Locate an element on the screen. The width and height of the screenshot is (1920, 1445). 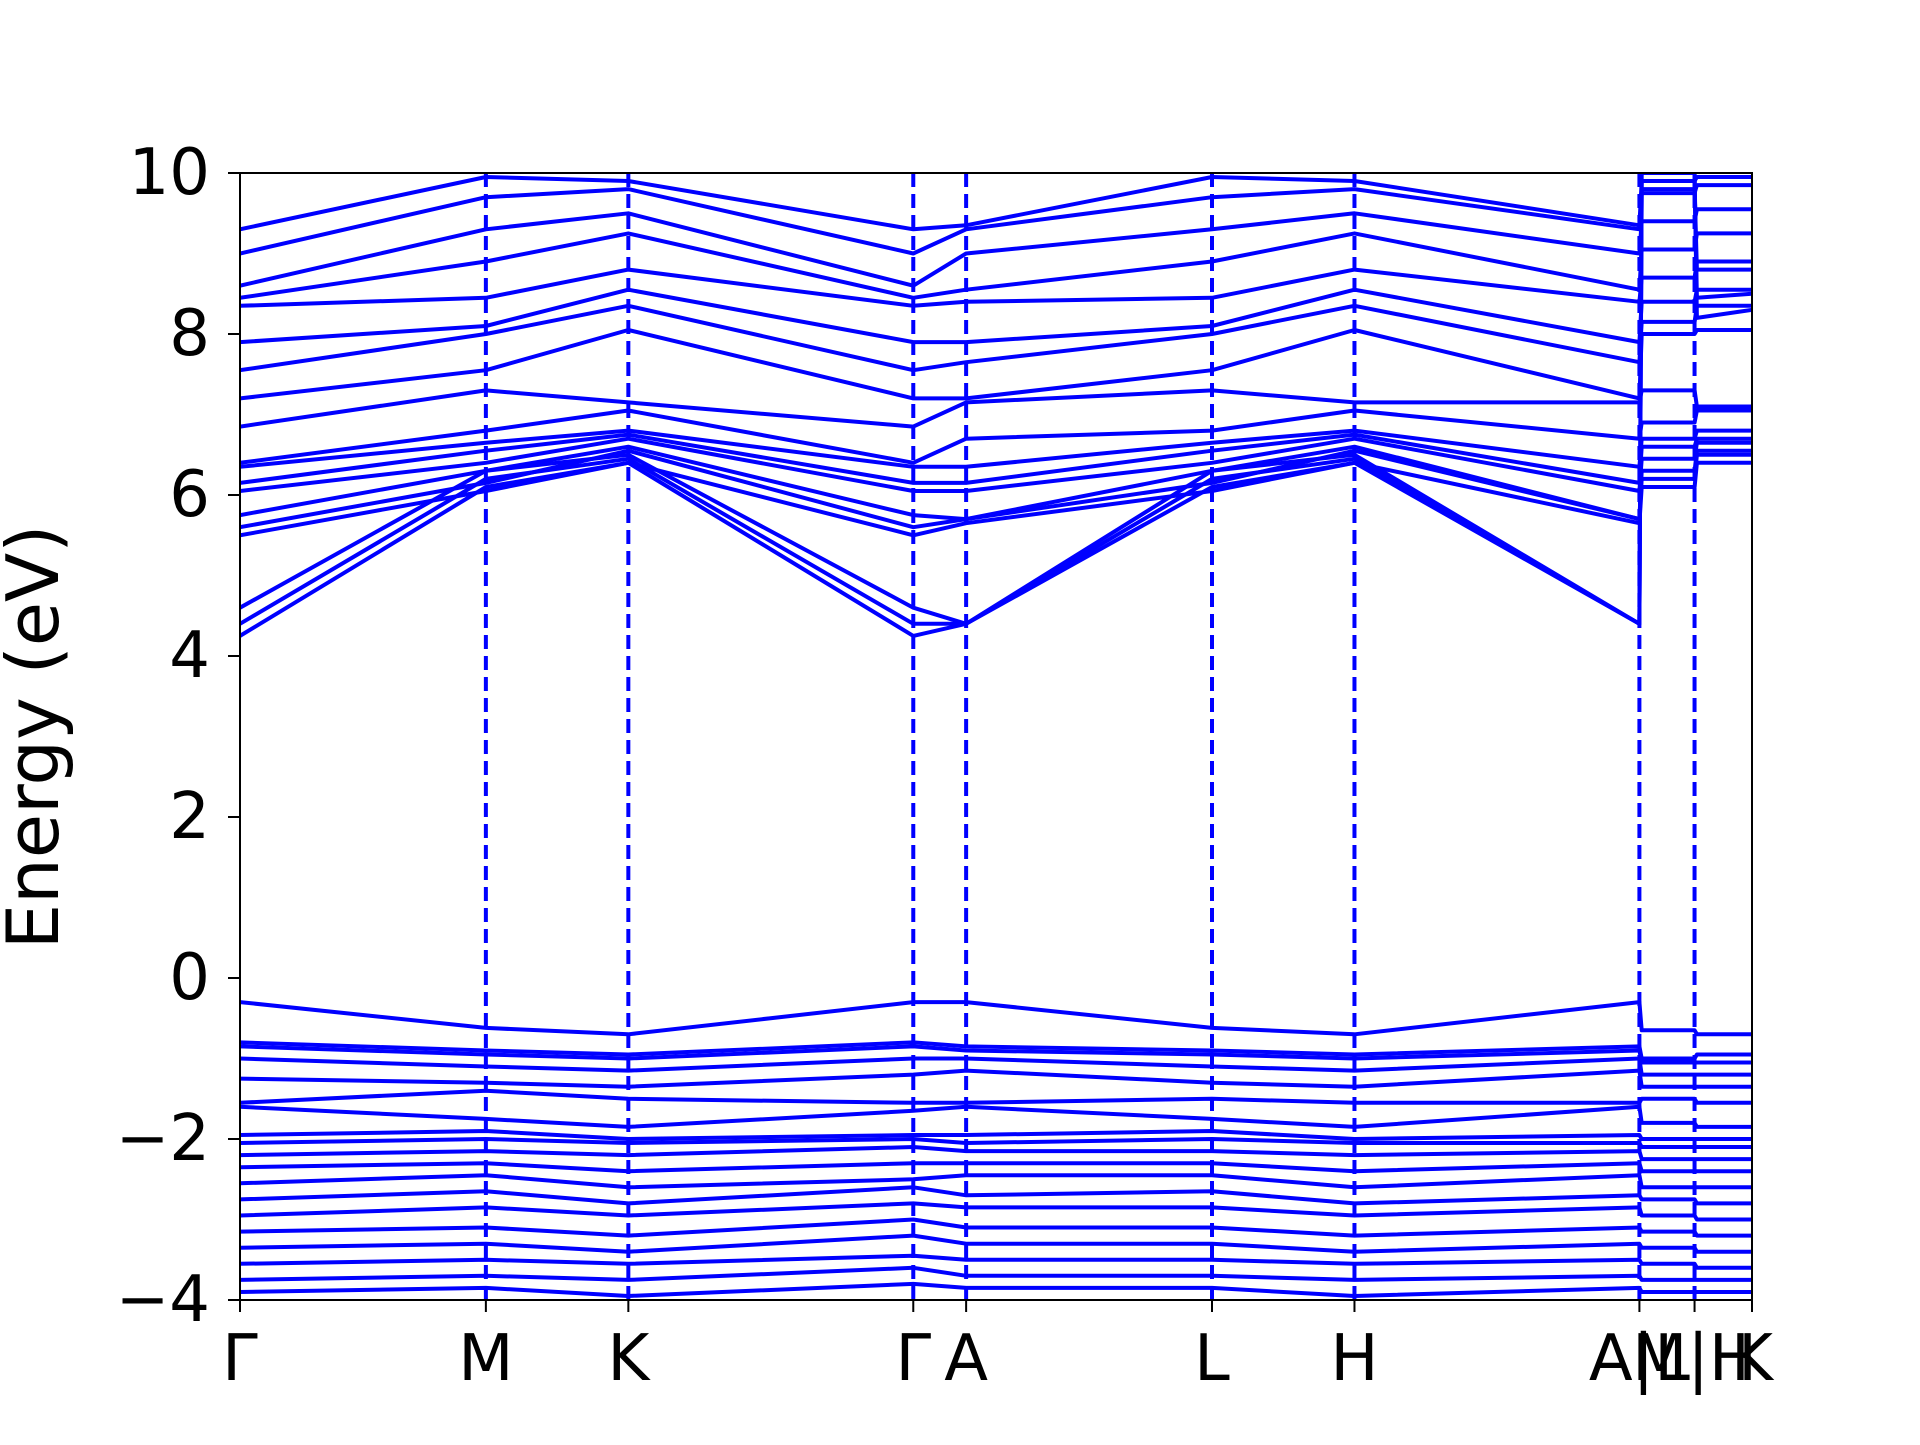
x-tick-label-5: L is located at coordinates (1212, 1359).